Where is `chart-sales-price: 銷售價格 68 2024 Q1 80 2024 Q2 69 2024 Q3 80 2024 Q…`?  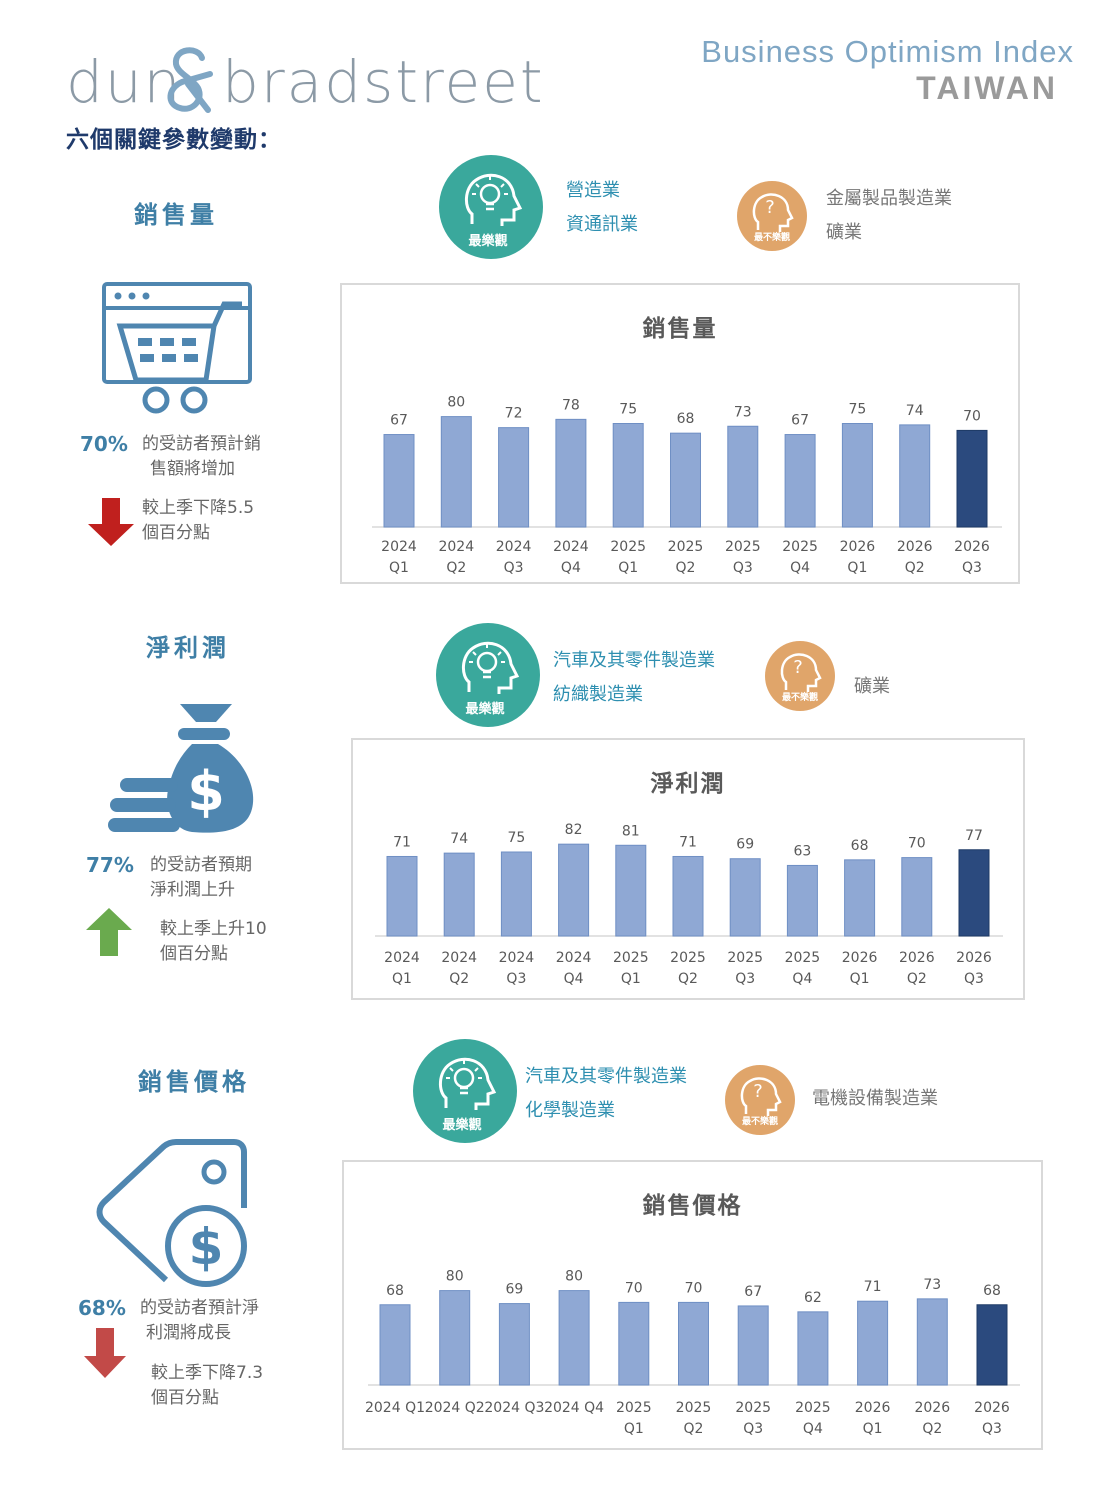
chart-sales-price: 銷售價格 68 2024 Q1 80 2024 Q2 69 2024 Q3 80 2024 Q… is located at coordinates (692, 1305).